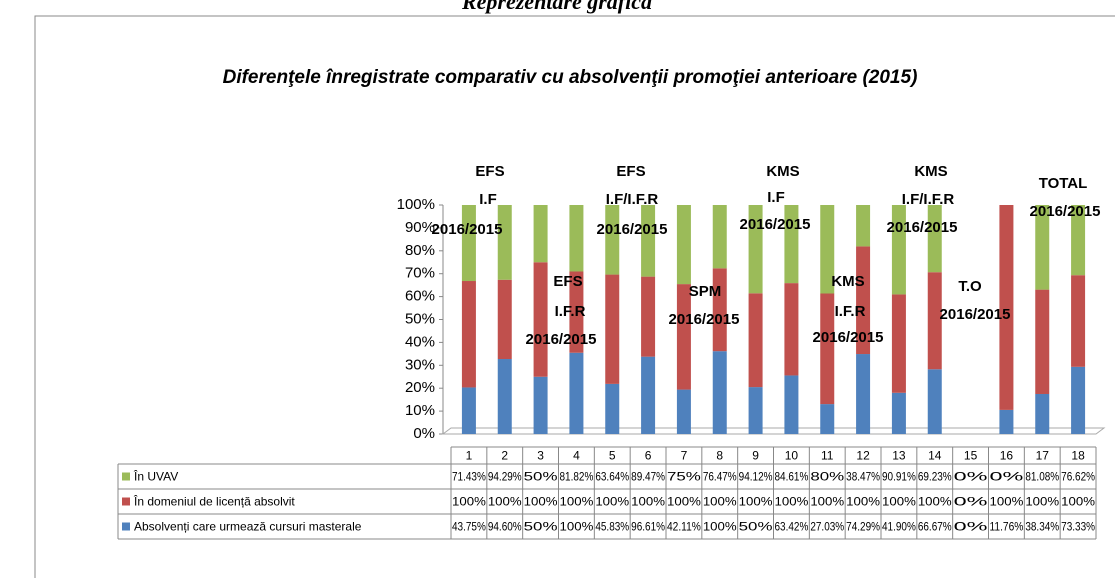 Image resolution: width=1115 pixels, height=578 pixels. Describe the element at coordinates (719, 456) in the screenshot. I see `x-tick-label: 8` at that location.